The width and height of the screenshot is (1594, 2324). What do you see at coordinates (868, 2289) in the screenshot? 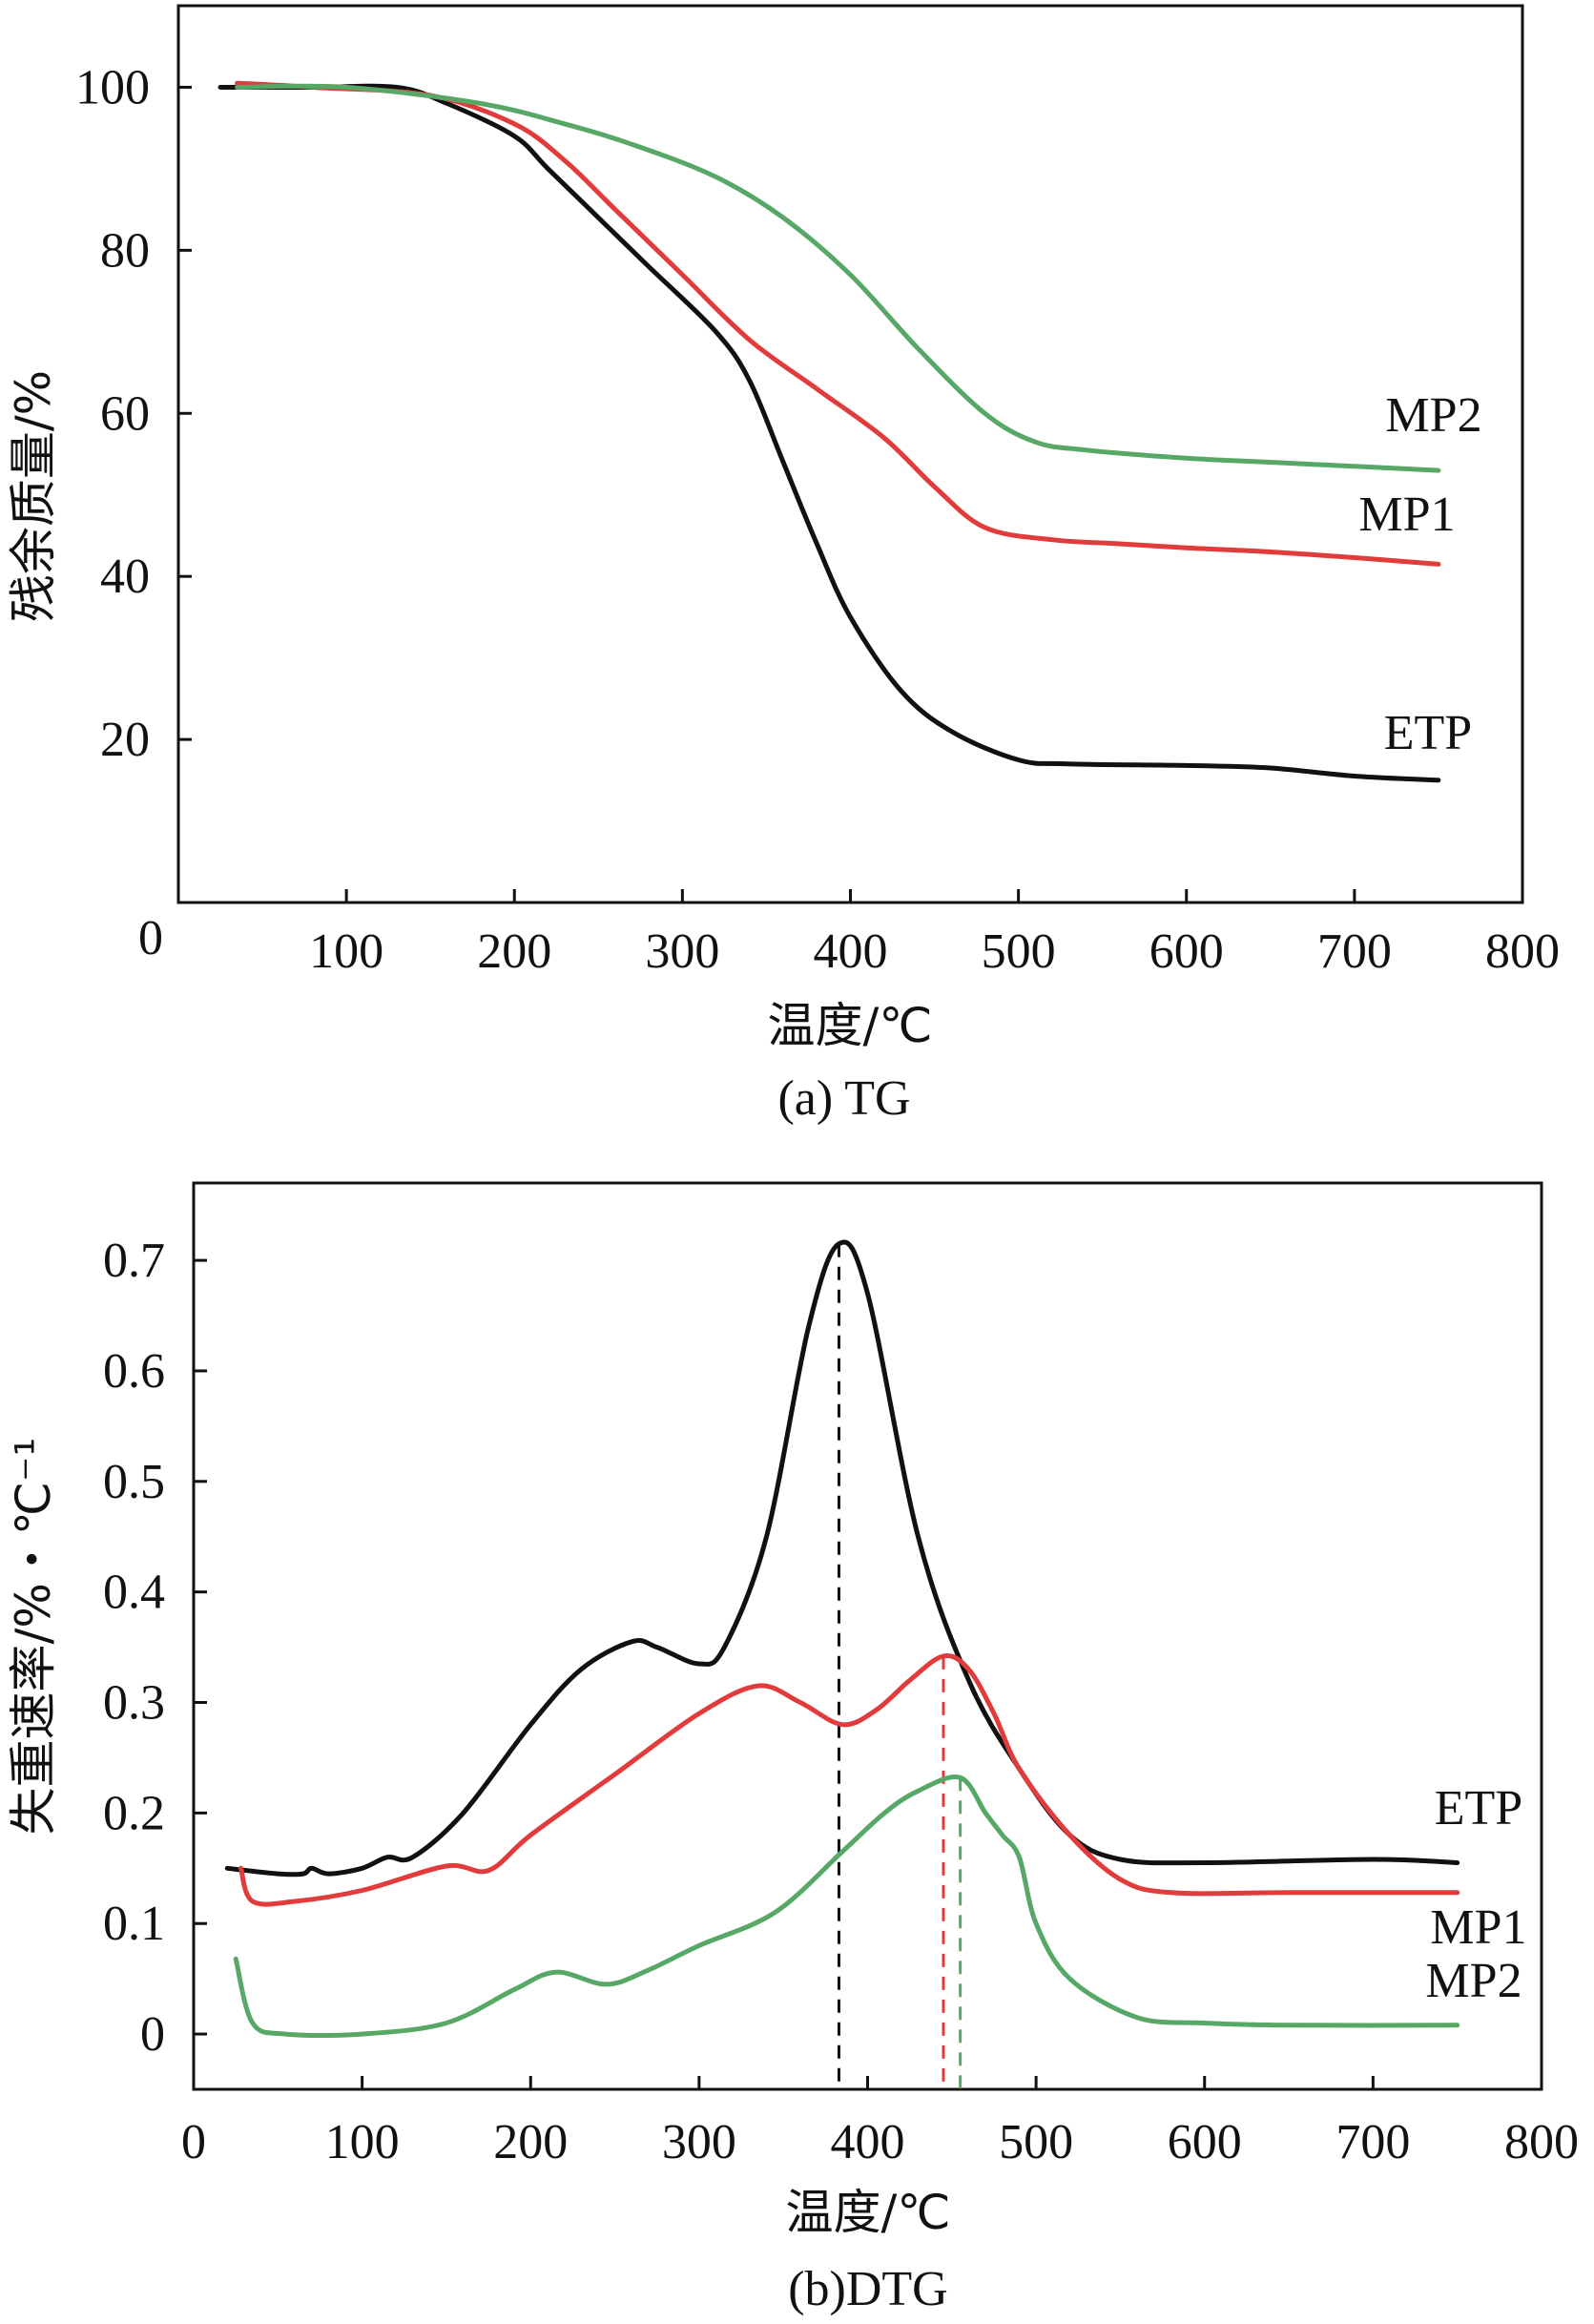
I see `dtg-chart-caption: (b)DTG` at bounding box center [868, 2289].